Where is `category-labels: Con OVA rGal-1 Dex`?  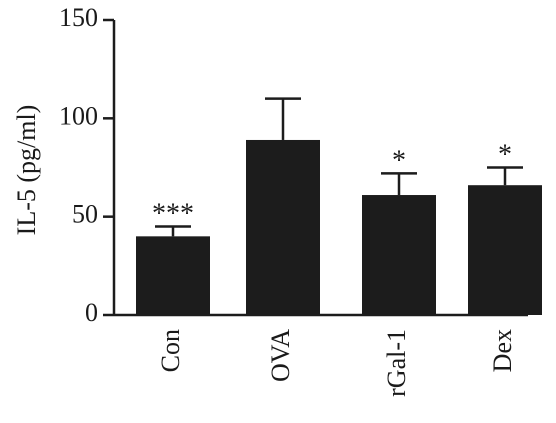
category-labels: Con OVA rGal-1 Dex is located at coordinates (336, 363).